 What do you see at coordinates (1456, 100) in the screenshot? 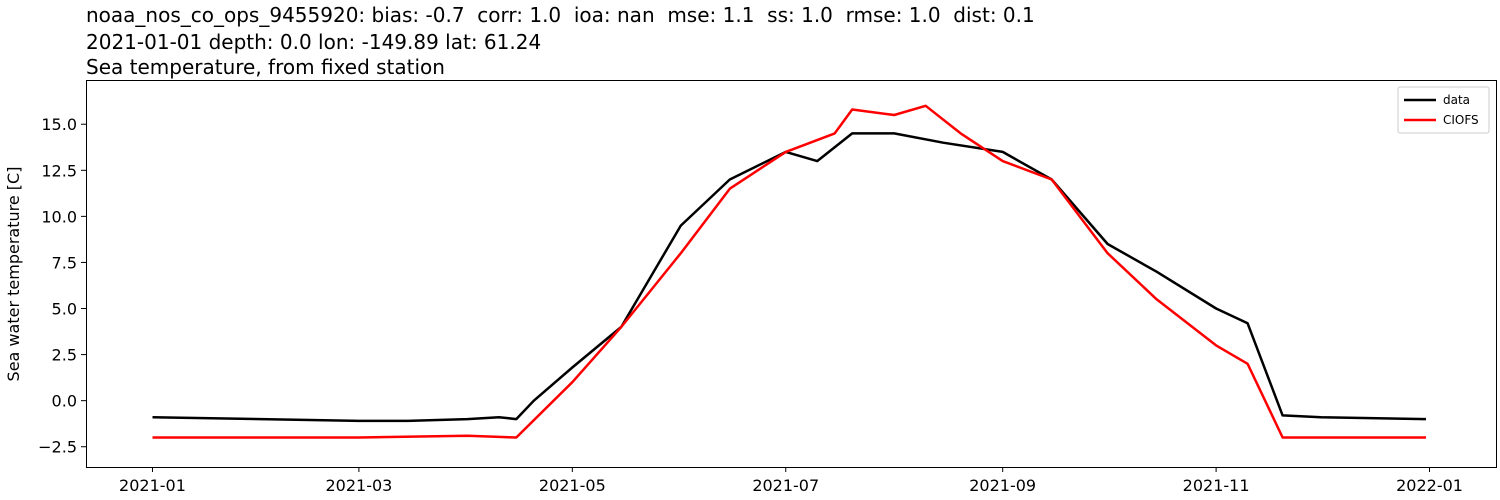
I see `legend-label-data: data` at bounding box center [1456, 100].